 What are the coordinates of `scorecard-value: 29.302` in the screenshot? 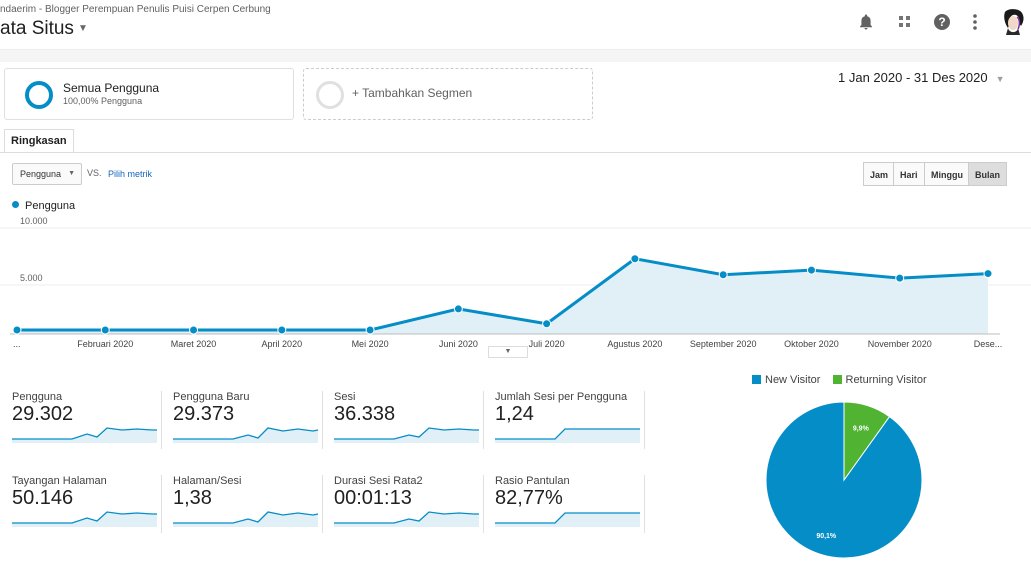 It's located at (43, 414).